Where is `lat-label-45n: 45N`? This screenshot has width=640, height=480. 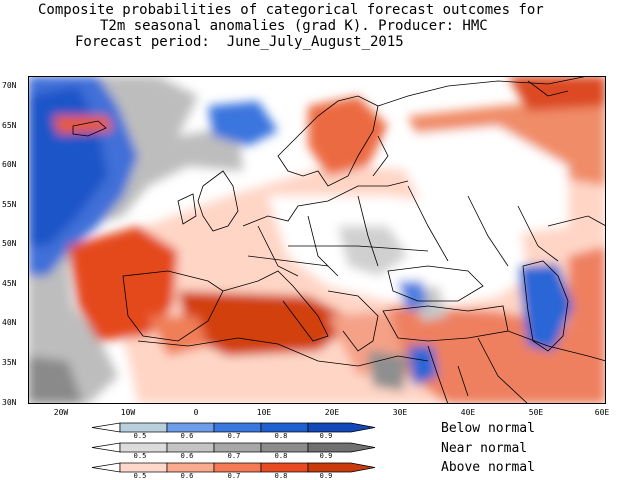
lat-label-45n: 45N is located at coordinates (9, 283).